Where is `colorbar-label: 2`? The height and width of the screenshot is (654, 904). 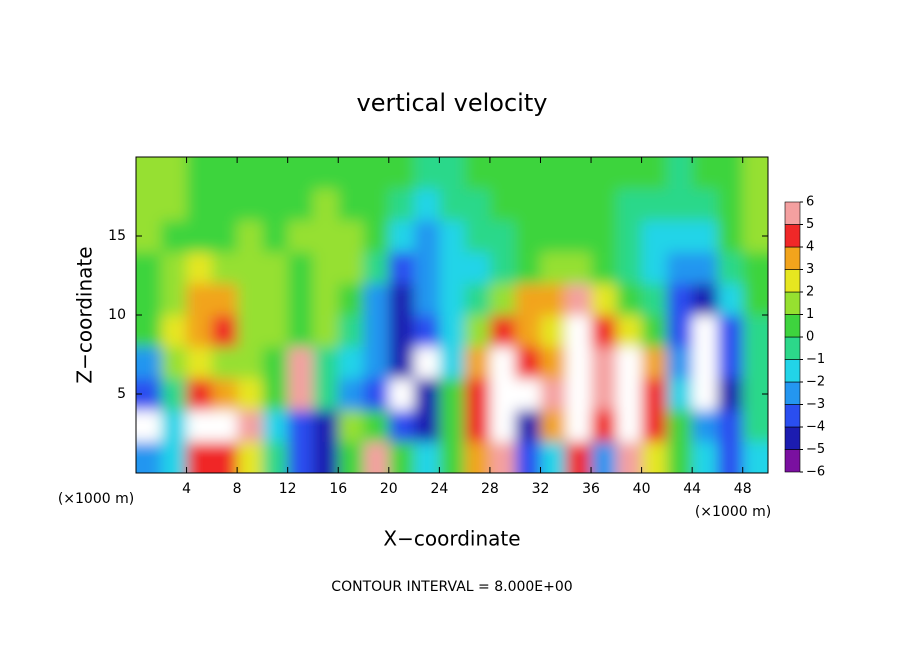 colorbar-label: 2 is located at coordinates (810, 292).